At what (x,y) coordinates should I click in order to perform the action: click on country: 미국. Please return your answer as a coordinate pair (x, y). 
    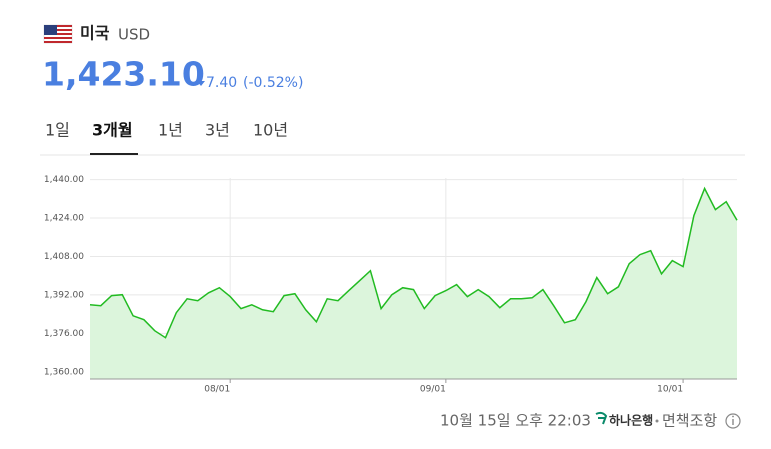
    Looking at the image, I should click on (95, 33).